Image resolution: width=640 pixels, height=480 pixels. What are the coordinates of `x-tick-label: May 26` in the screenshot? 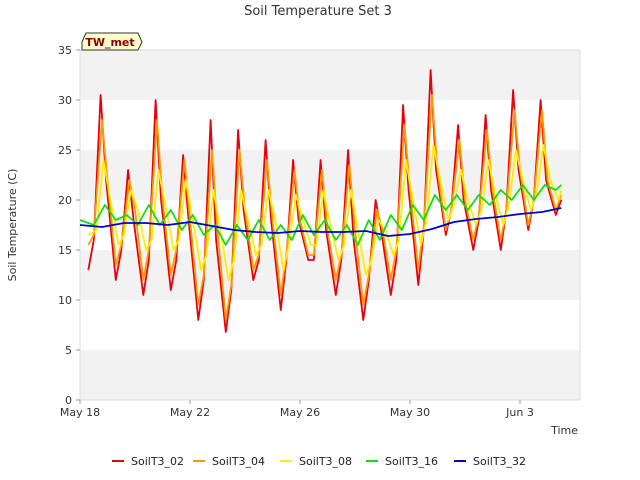 It's located at (300, 412).